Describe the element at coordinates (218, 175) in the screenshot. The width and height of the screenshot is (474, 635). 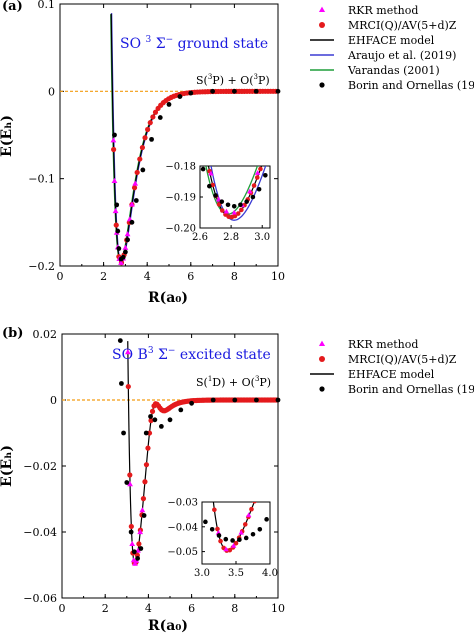
I see `panel-a-inset: 2.6 2.8 3.0 −0.20 −0.19 −0.18` at that location.